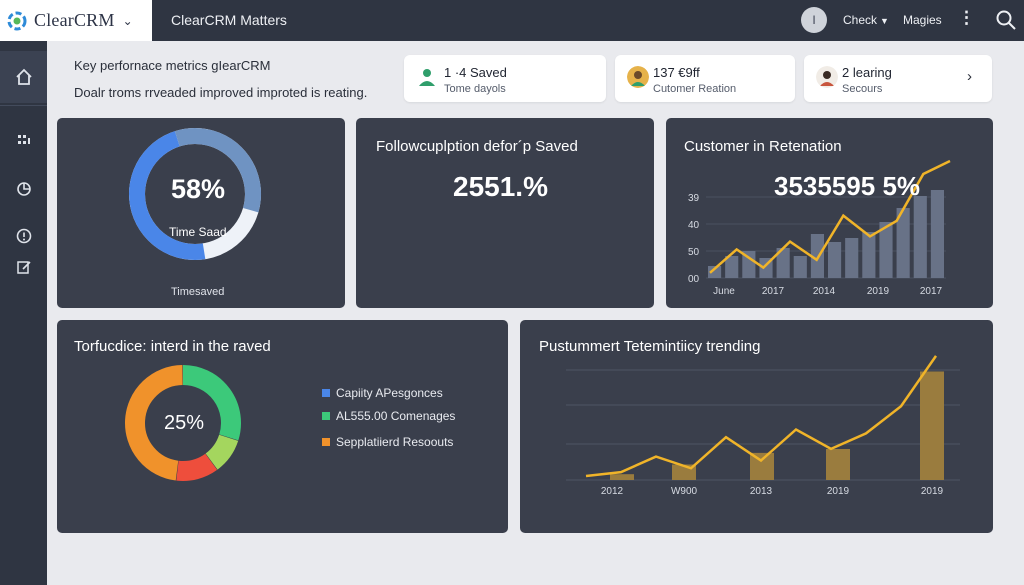  Describe the element at coordinates (505, 213) in the screenshot. I see `followup-card: Followcuplption defor´p Saved 2551.%` at that location.